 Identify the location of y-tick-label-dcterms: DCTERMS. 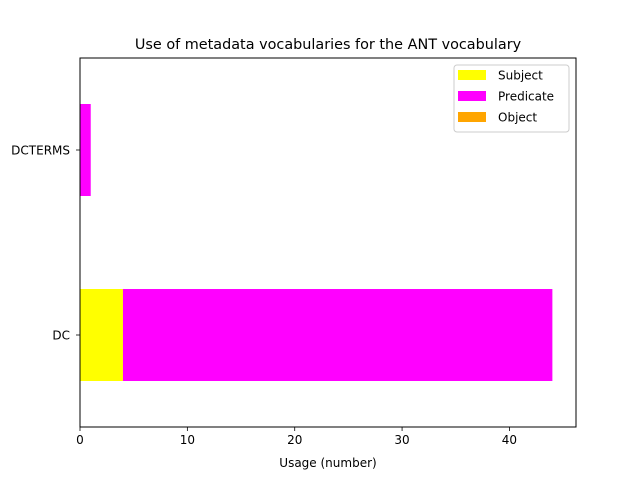
(40, 151).